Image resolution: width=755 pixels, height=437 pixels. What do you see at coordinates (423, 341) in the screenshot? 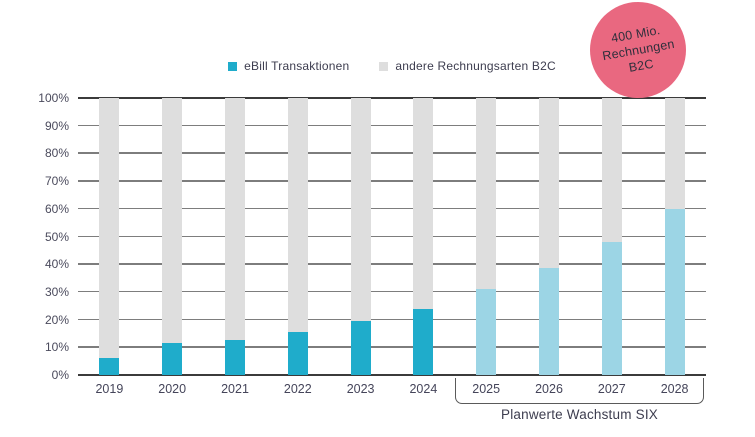
I see `bar-ebill-2024` at bounding box center [423, 341].